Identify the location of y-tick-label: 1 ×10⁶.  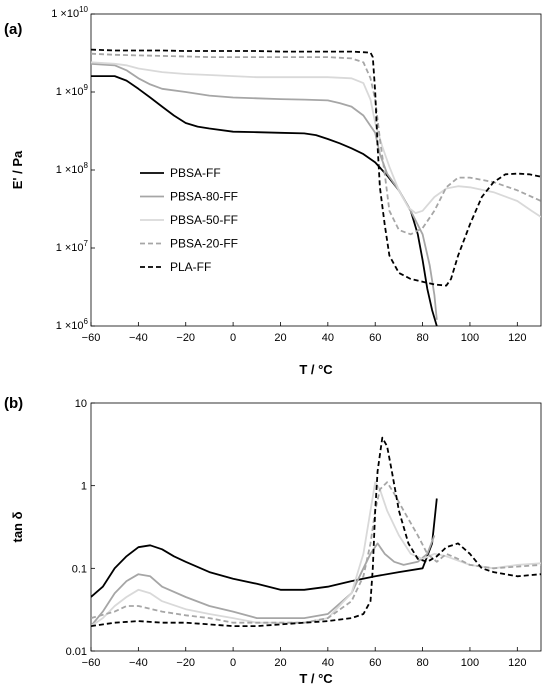
(72, 324).